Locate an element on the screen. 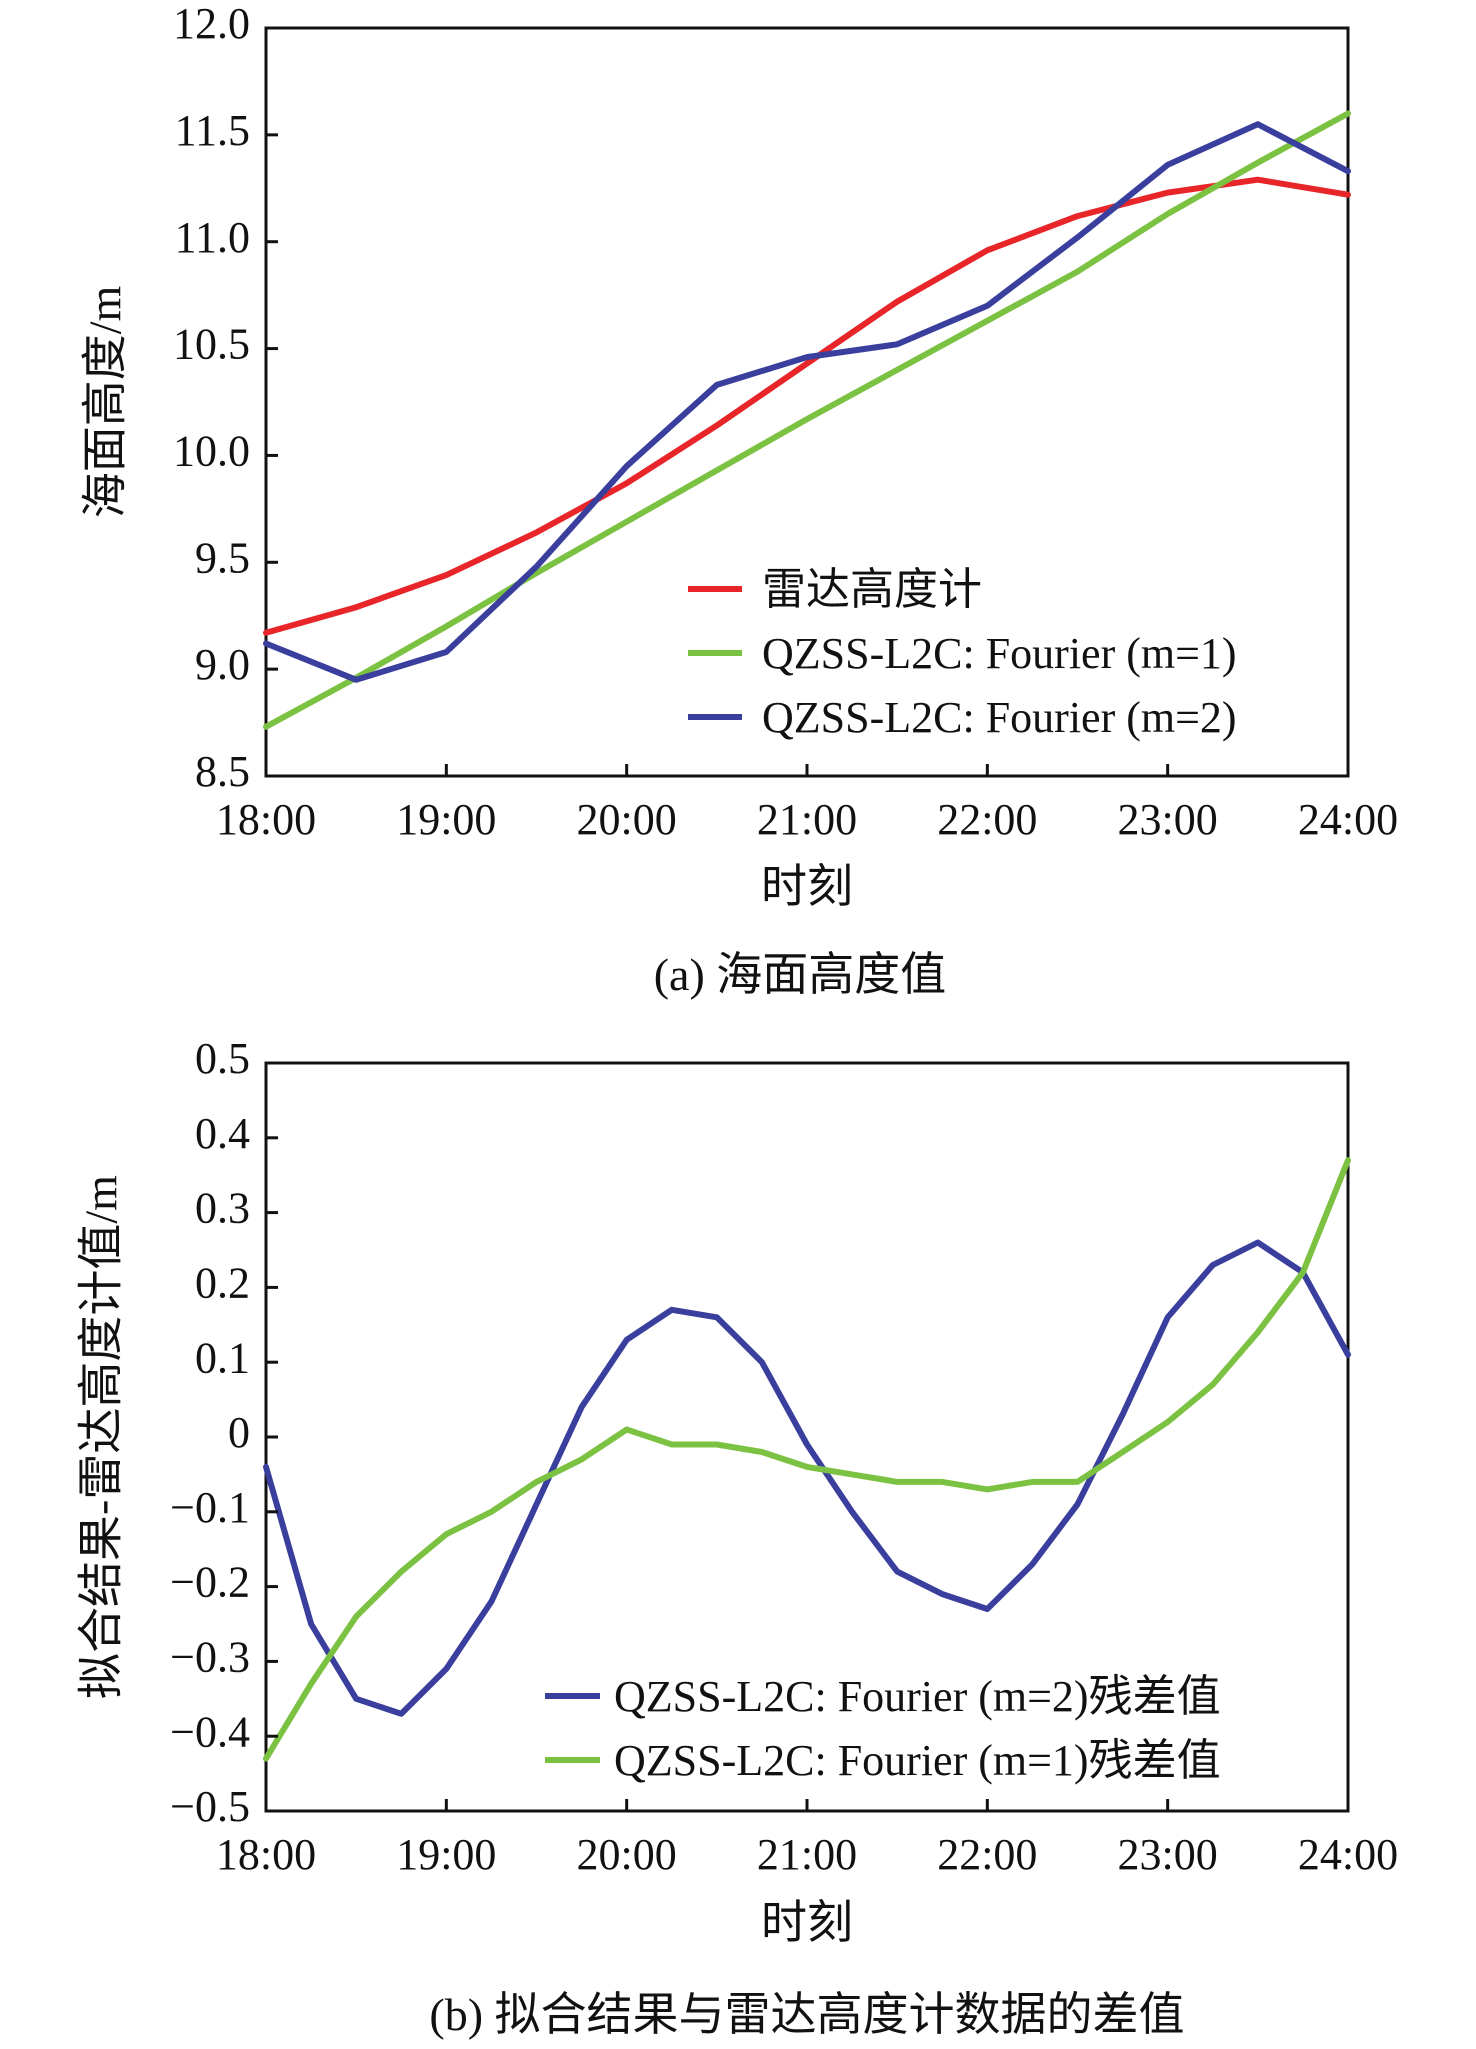 This screenshot has height=2049, width=1476. y-tick-label: −0.4 is located at coordinates (210, 1731).